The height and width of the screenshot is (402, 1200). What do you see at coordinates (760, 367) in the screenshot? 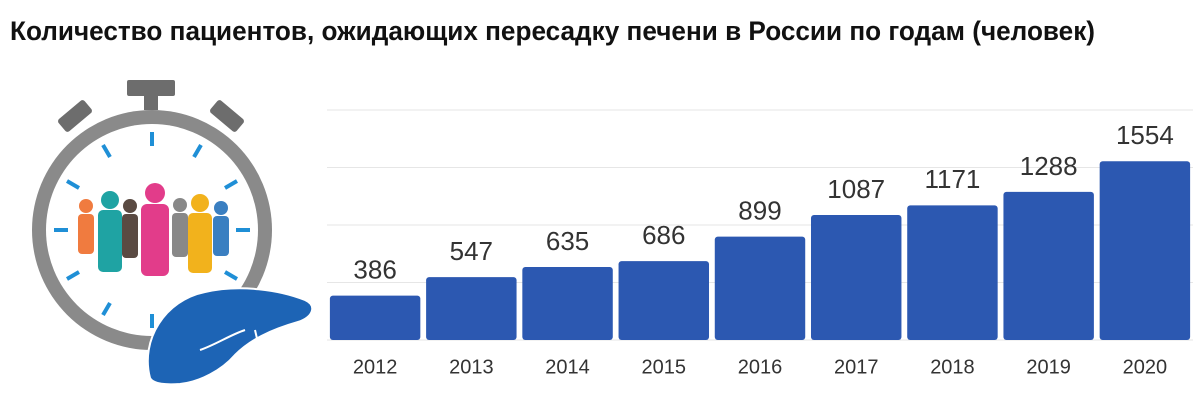
I see `x-tick-label: 2016` at bounding box center [760, 367].